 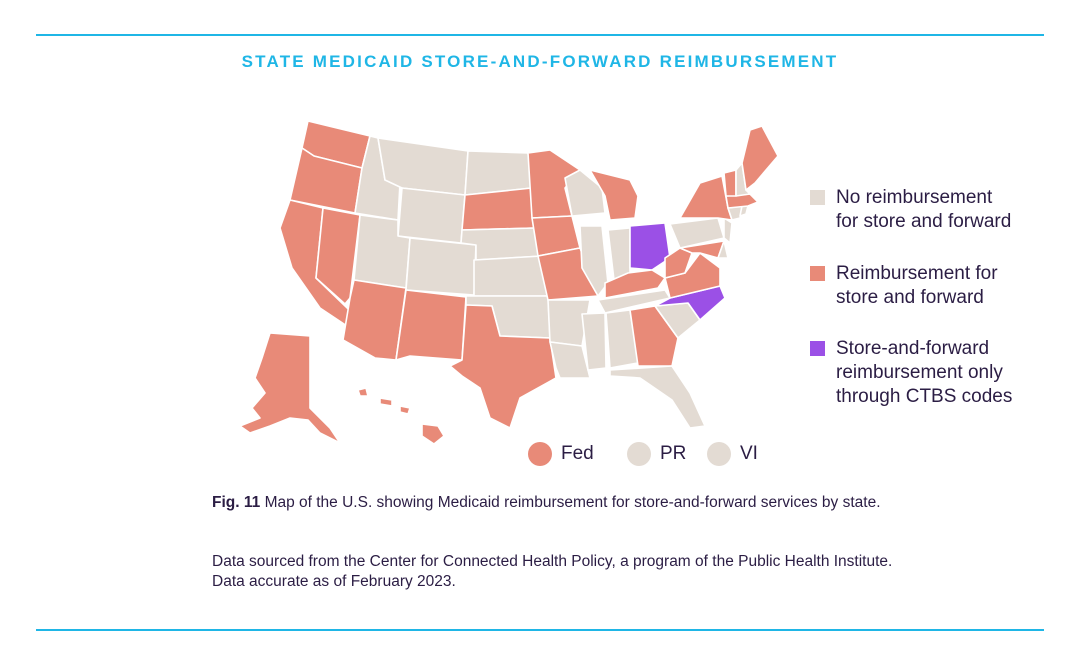 What do you see at coordinates (498, 209) in the screenshot?
I see `state-sd` at bounding box center [498, 209].